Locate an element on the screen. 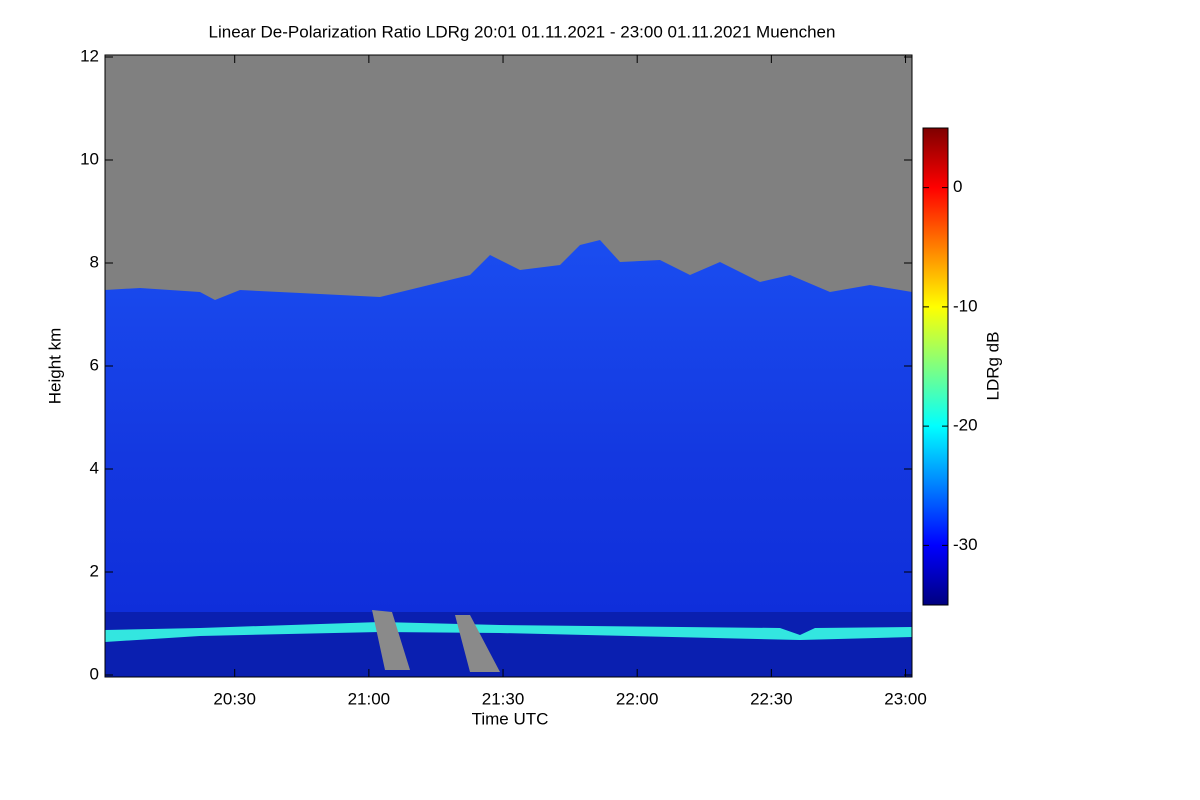 This screenshot has height=800, width=1200. x-axis-label: Time UTC is located at coordinates (510, 718).